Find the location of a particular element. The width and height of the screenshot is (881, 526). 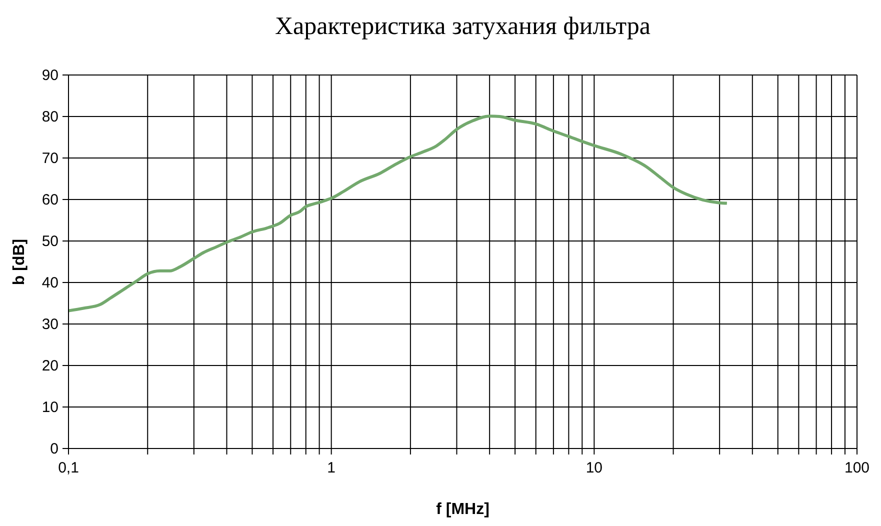

x-tick-label: 0,1 is located at coordinates (68, 468).